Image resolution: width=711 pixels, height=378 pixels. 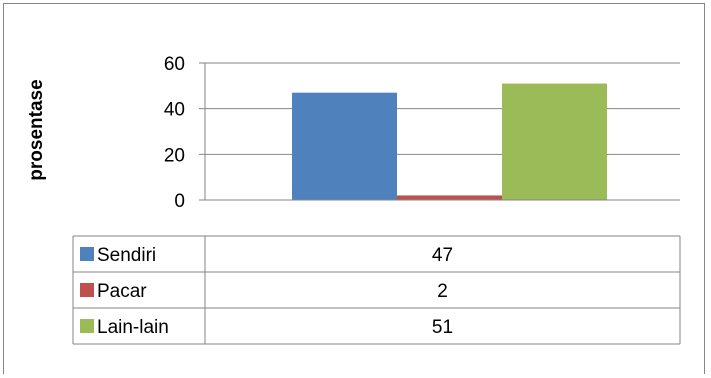 What do you see at coordinates (174, 64) in the screenshot?
I see `y-tick-label: 60` at bounding box center [174, 64].